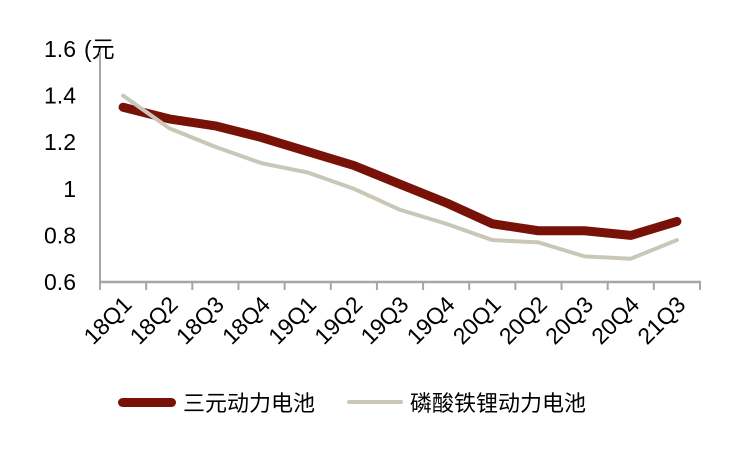 The width and height of the screenshot is (747, 449). What do you see at coordinates (375, 402) in the screenshot?
I see `legend-line-swatch-lfp` at bounding box center [375, 402].